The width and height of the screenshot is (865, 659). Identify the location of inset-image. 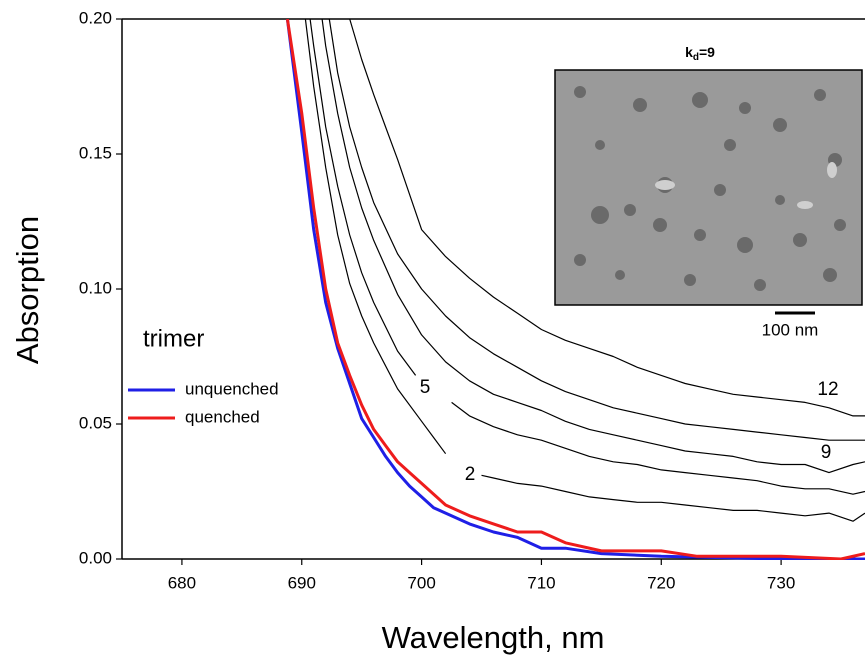
(708, 187).